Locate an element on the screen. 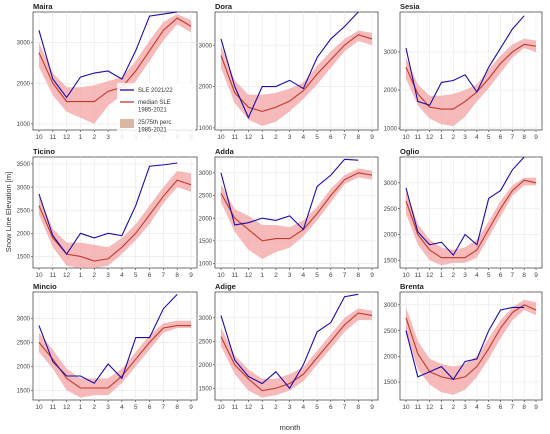 The image size is (550, 434). panel-title: Adda is located at coordinates (225, 151).